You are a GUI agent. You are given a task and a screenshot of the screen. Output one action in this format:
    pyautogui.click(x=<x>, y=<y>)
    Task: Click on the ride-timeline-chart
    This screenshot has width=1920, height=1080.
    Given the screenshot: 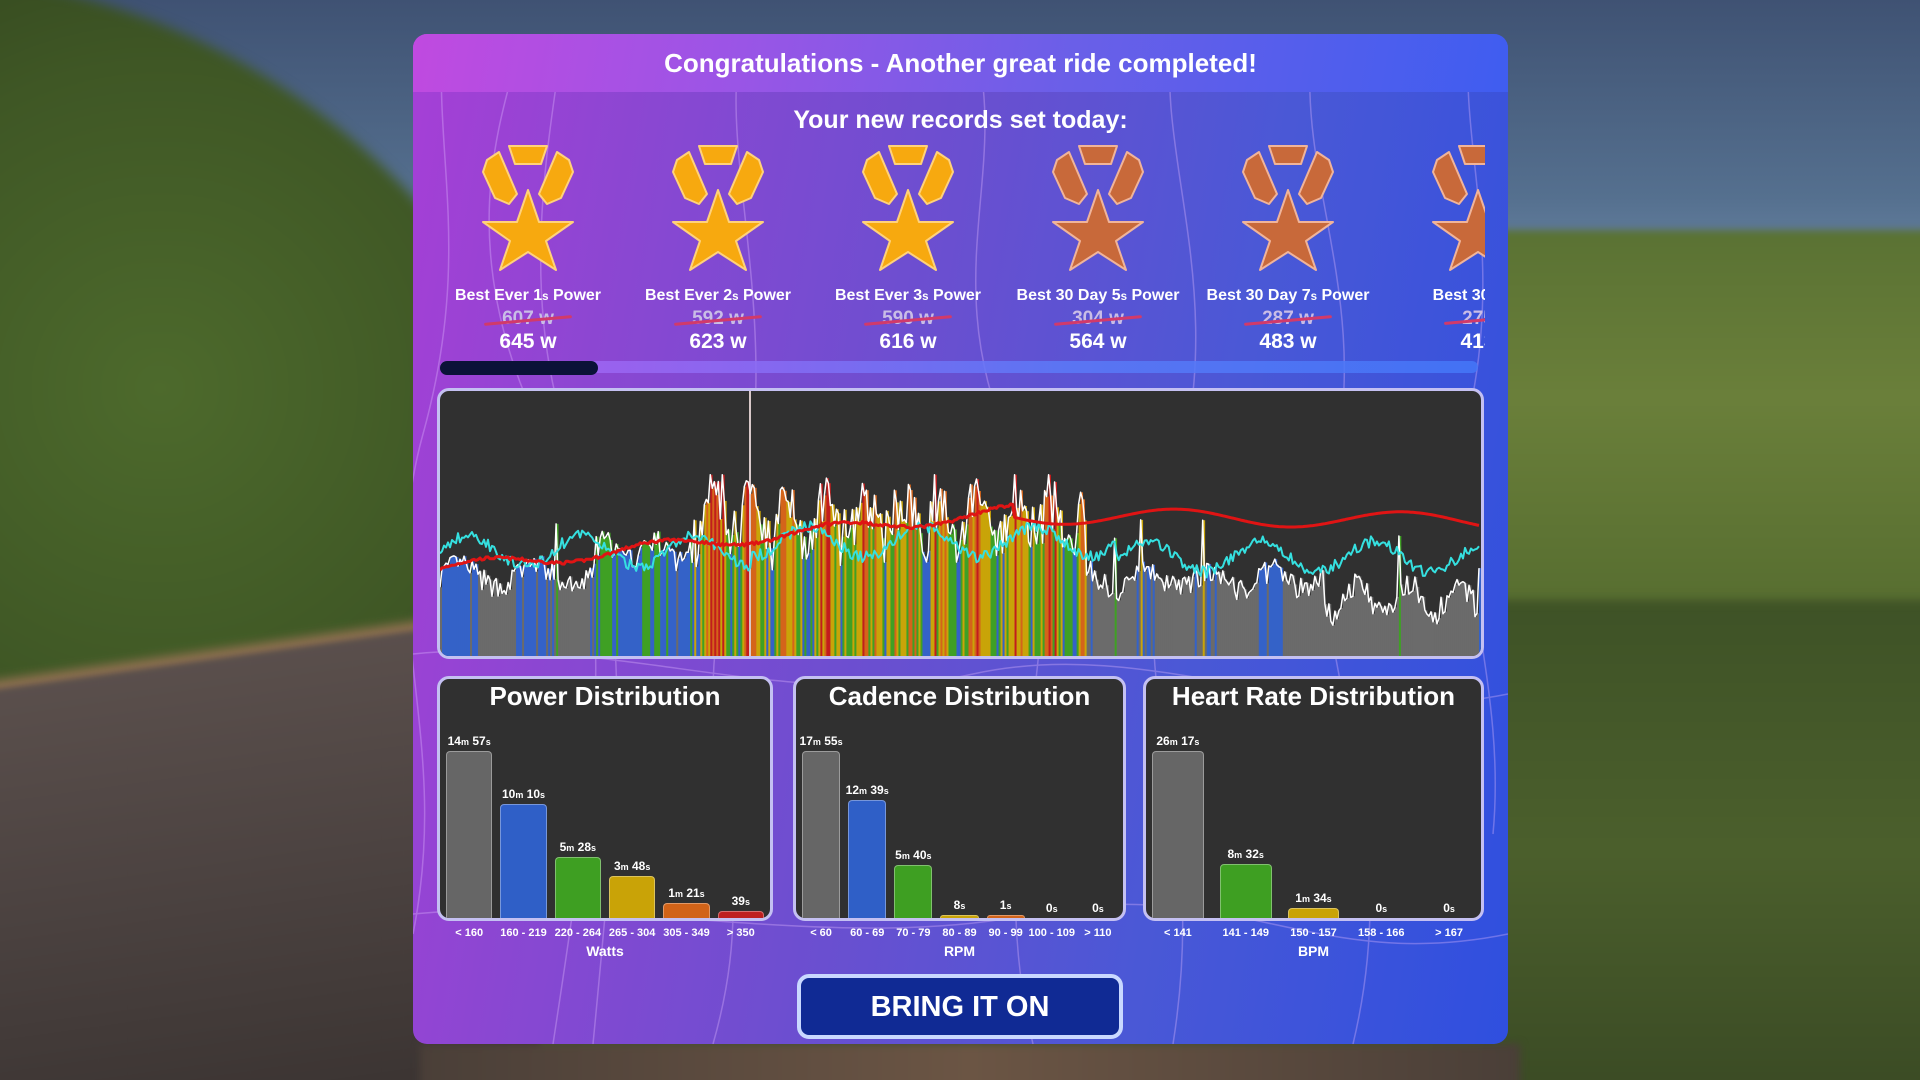 What is the action you would take?
    pyautogui.click(x=960, y=523)
    